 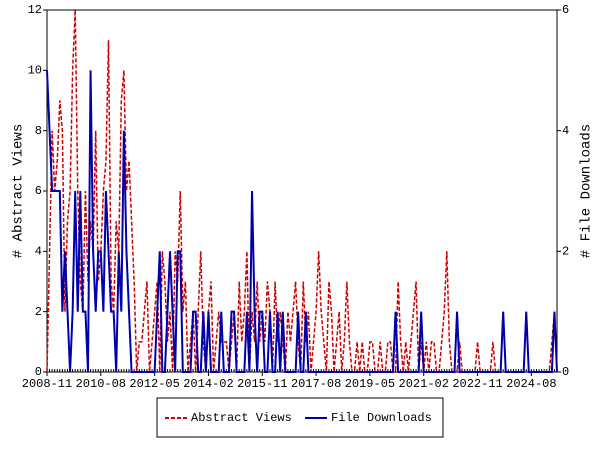 What do you see at coordinates (370, 384) in the screenshot?
I see `x-tick-label: 2019-05` at bounding box center [370, 384].